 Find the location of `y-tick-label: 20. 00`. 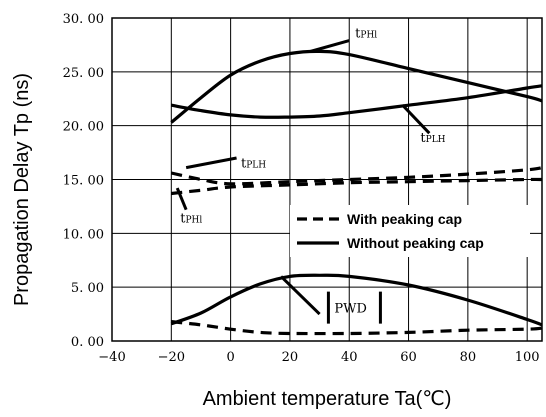

y-tick-label: 20. 00 is located at coordinates (83, 127).